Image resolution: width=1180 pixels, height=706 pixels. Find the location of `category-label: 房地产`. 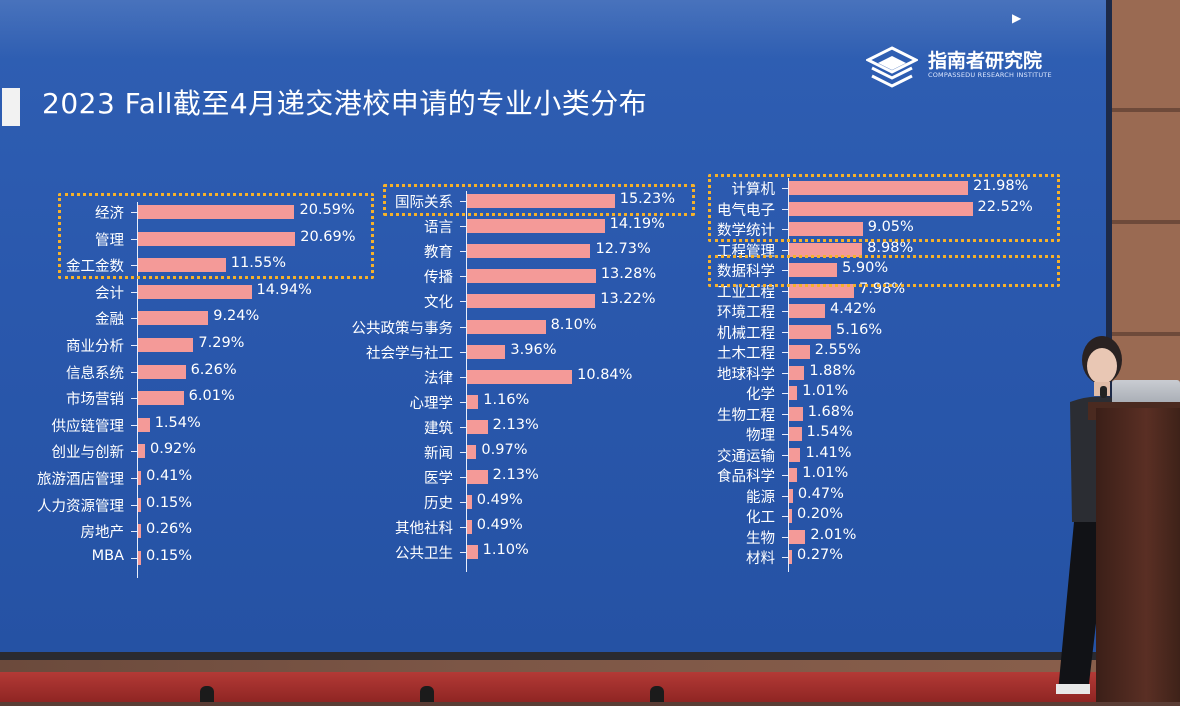

category-label: 房地产 is located at coordinates (102, 533).